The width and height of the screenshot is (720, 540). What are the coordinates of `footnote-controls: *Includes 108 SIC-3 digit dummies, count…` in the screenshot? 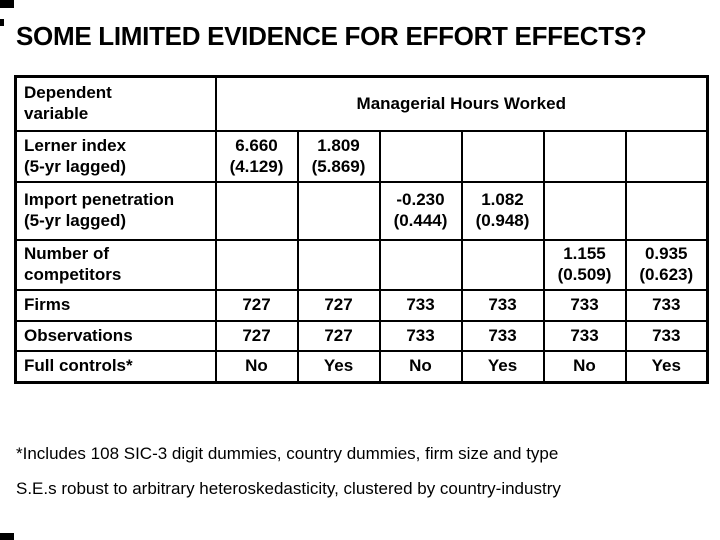 It's located at (287, 453).